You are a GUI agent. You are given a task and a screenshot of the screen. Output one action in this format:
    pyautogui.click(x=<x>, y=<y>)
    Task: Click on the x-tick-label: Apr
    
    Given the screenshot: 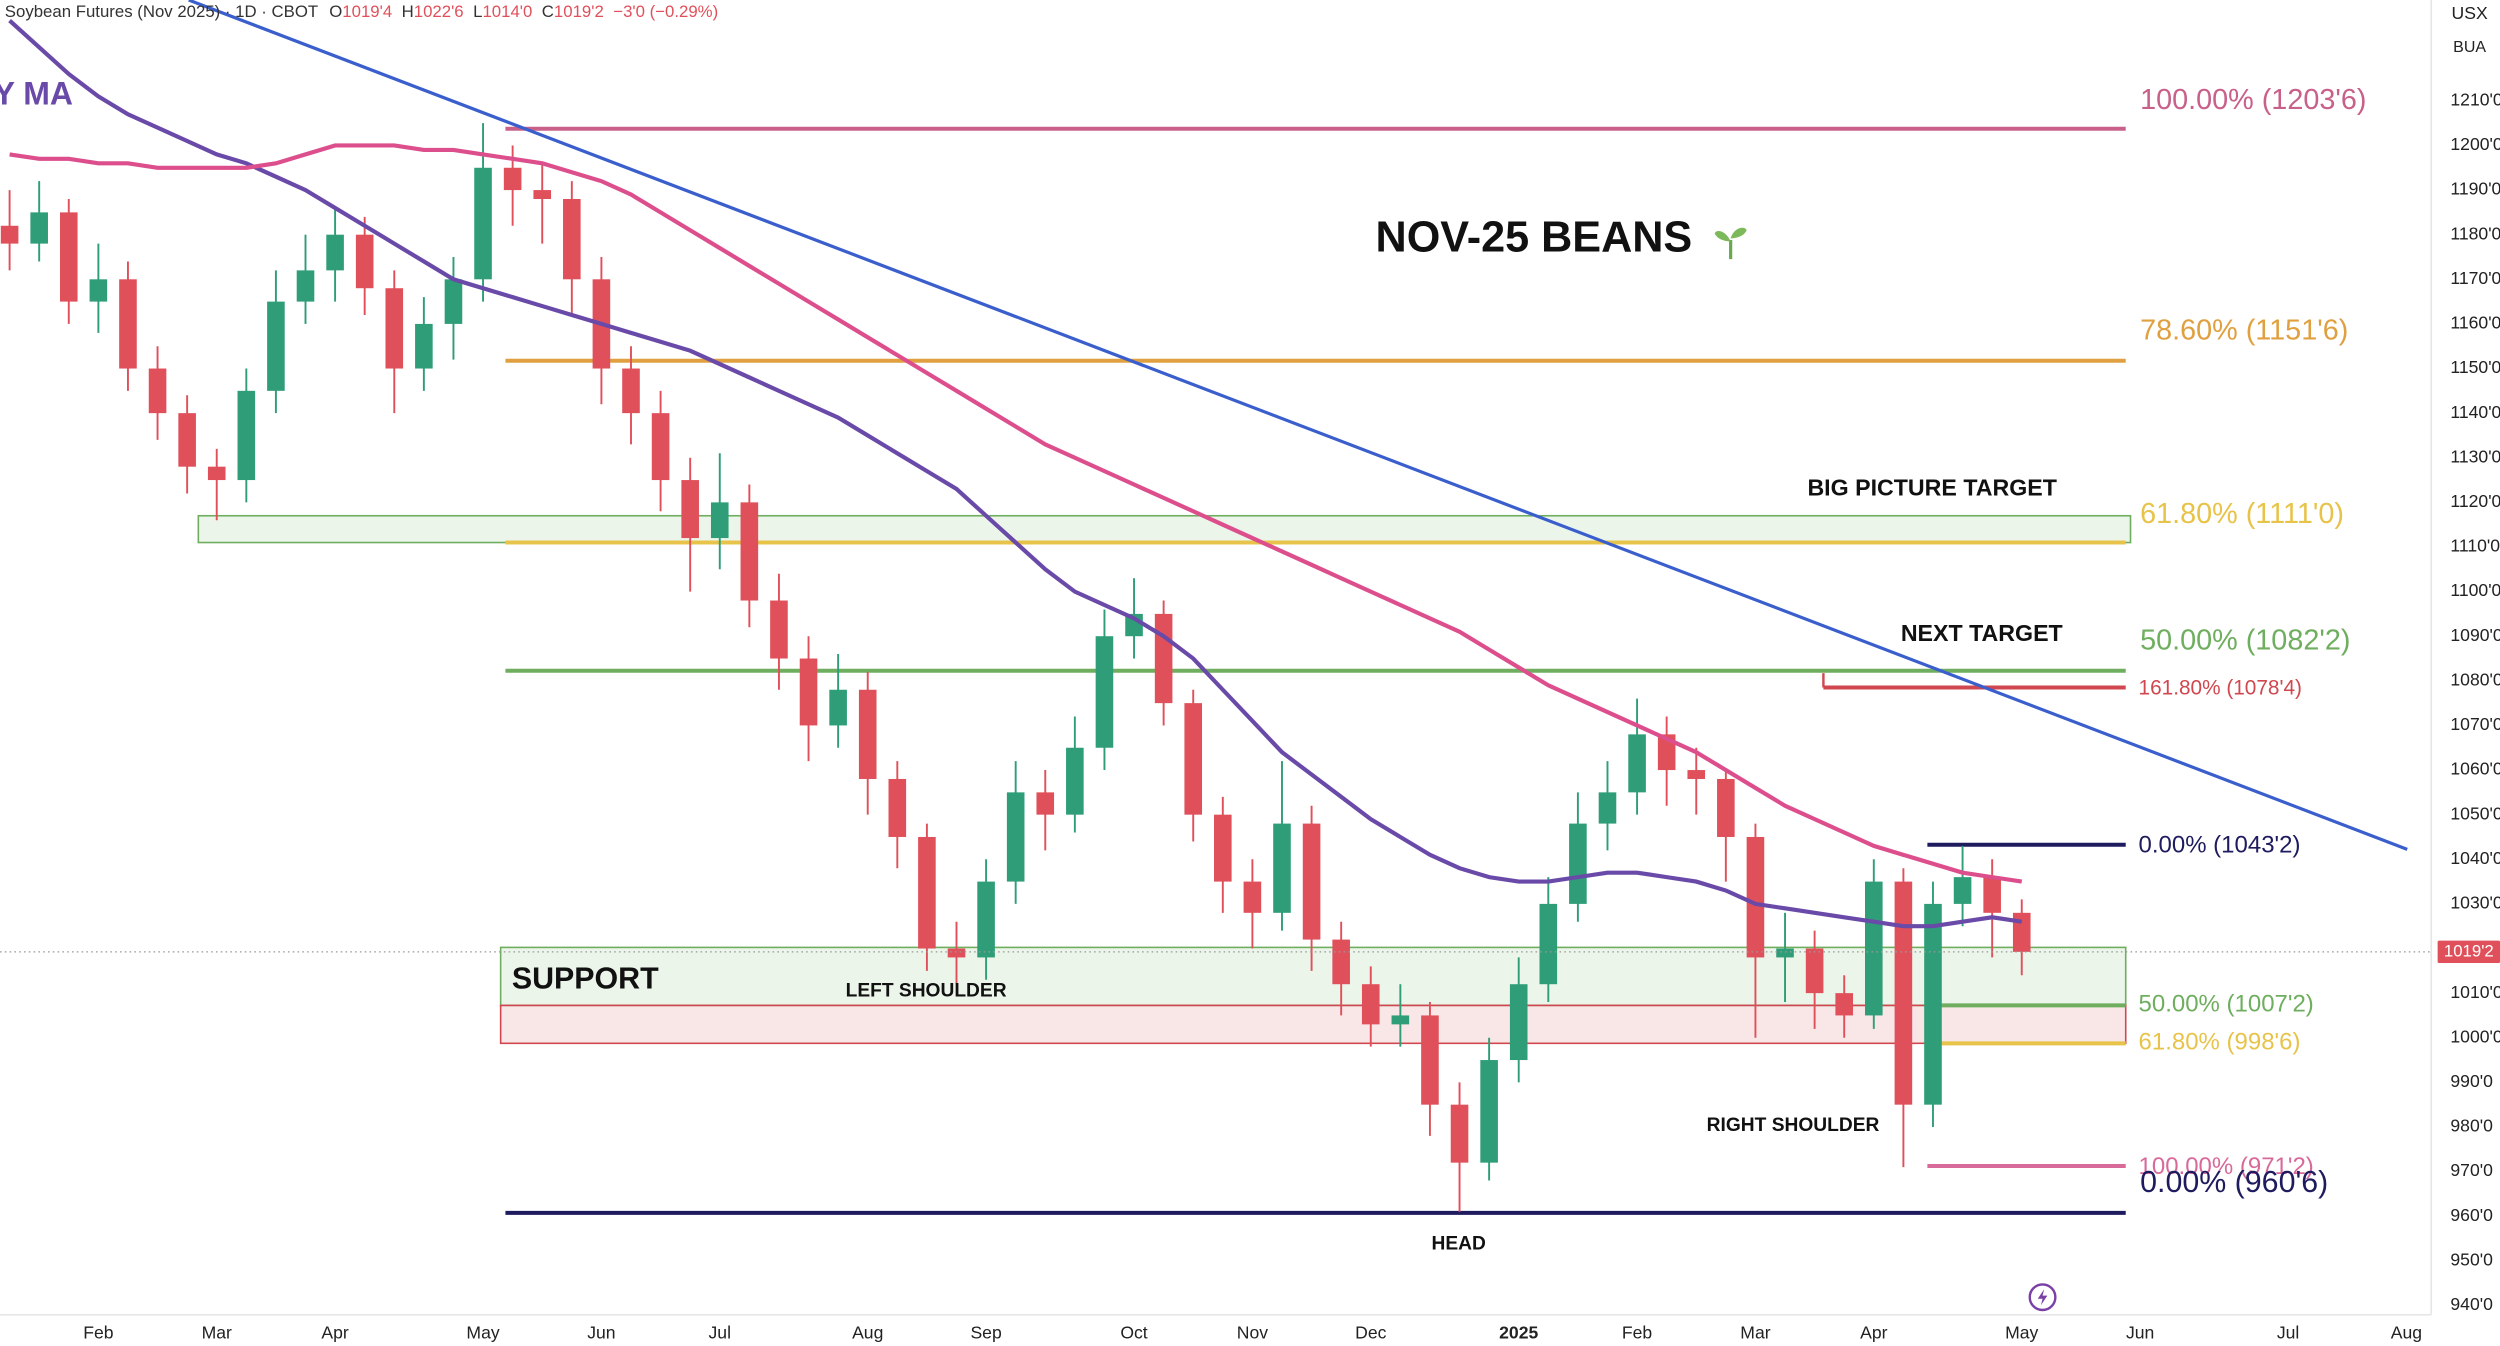 What is the action you would take?
    pyautogui.click(x=1874, y=1333)
    